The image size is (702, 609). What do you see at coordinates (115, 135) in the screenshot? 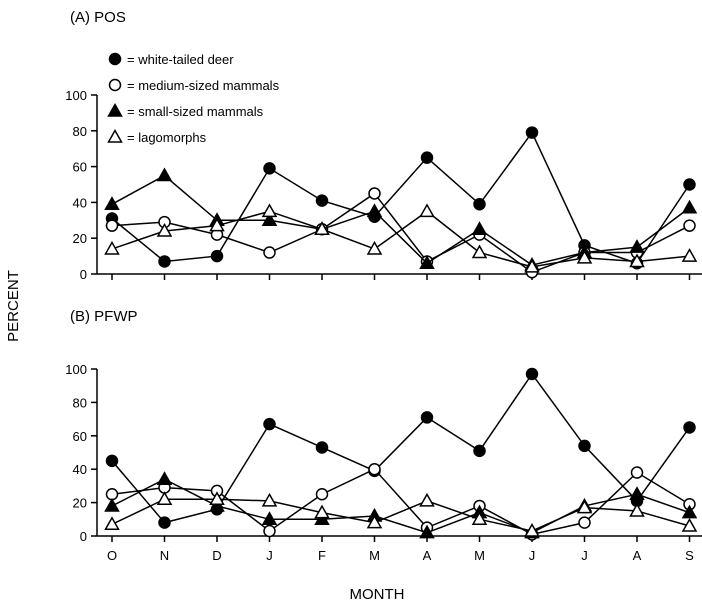
I see `open-triangle-icon` at bounding box center [115, 135].